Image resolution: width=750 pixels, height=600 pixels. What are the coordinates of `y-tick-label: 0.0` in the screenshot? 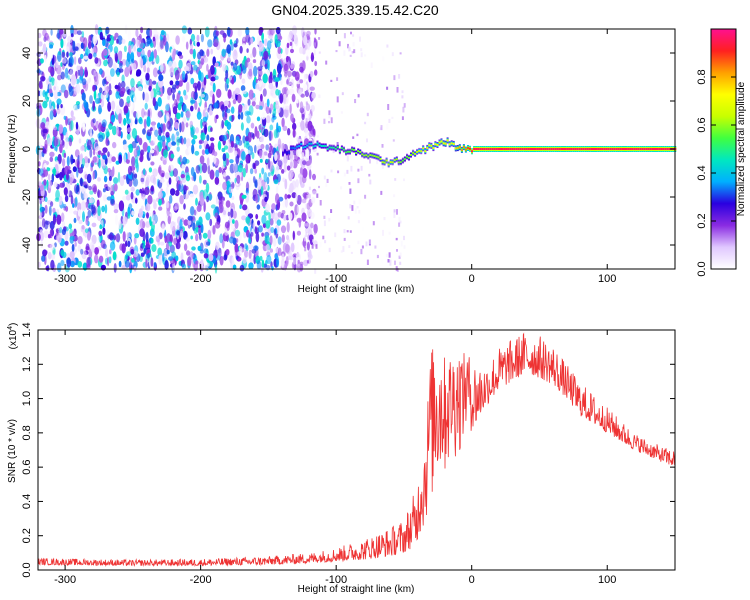 It's located at (27, 569).